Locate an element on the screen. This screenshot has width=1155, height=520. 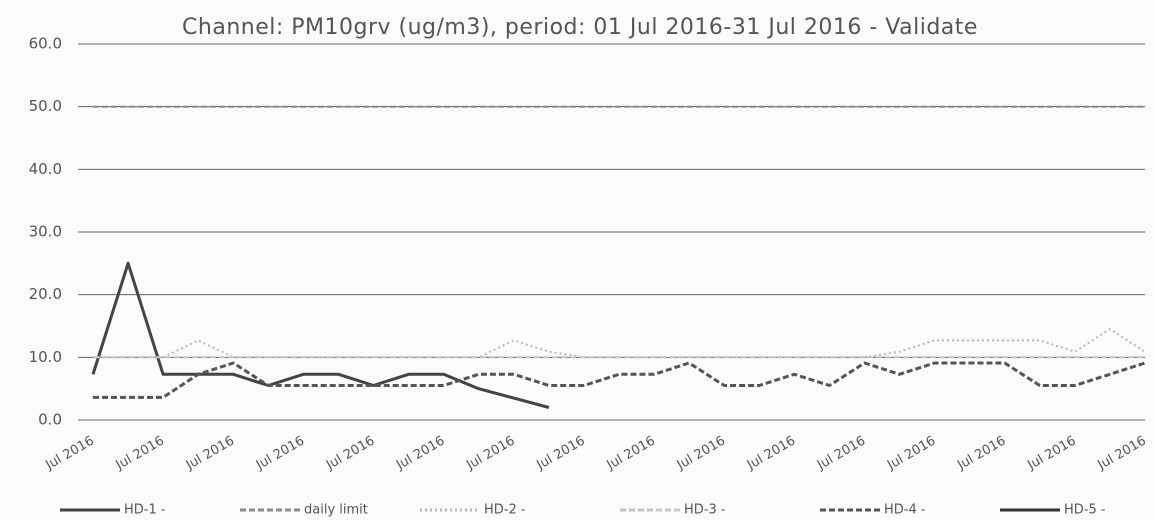
legend-label: daily limit is located at coordinates (336, 510).